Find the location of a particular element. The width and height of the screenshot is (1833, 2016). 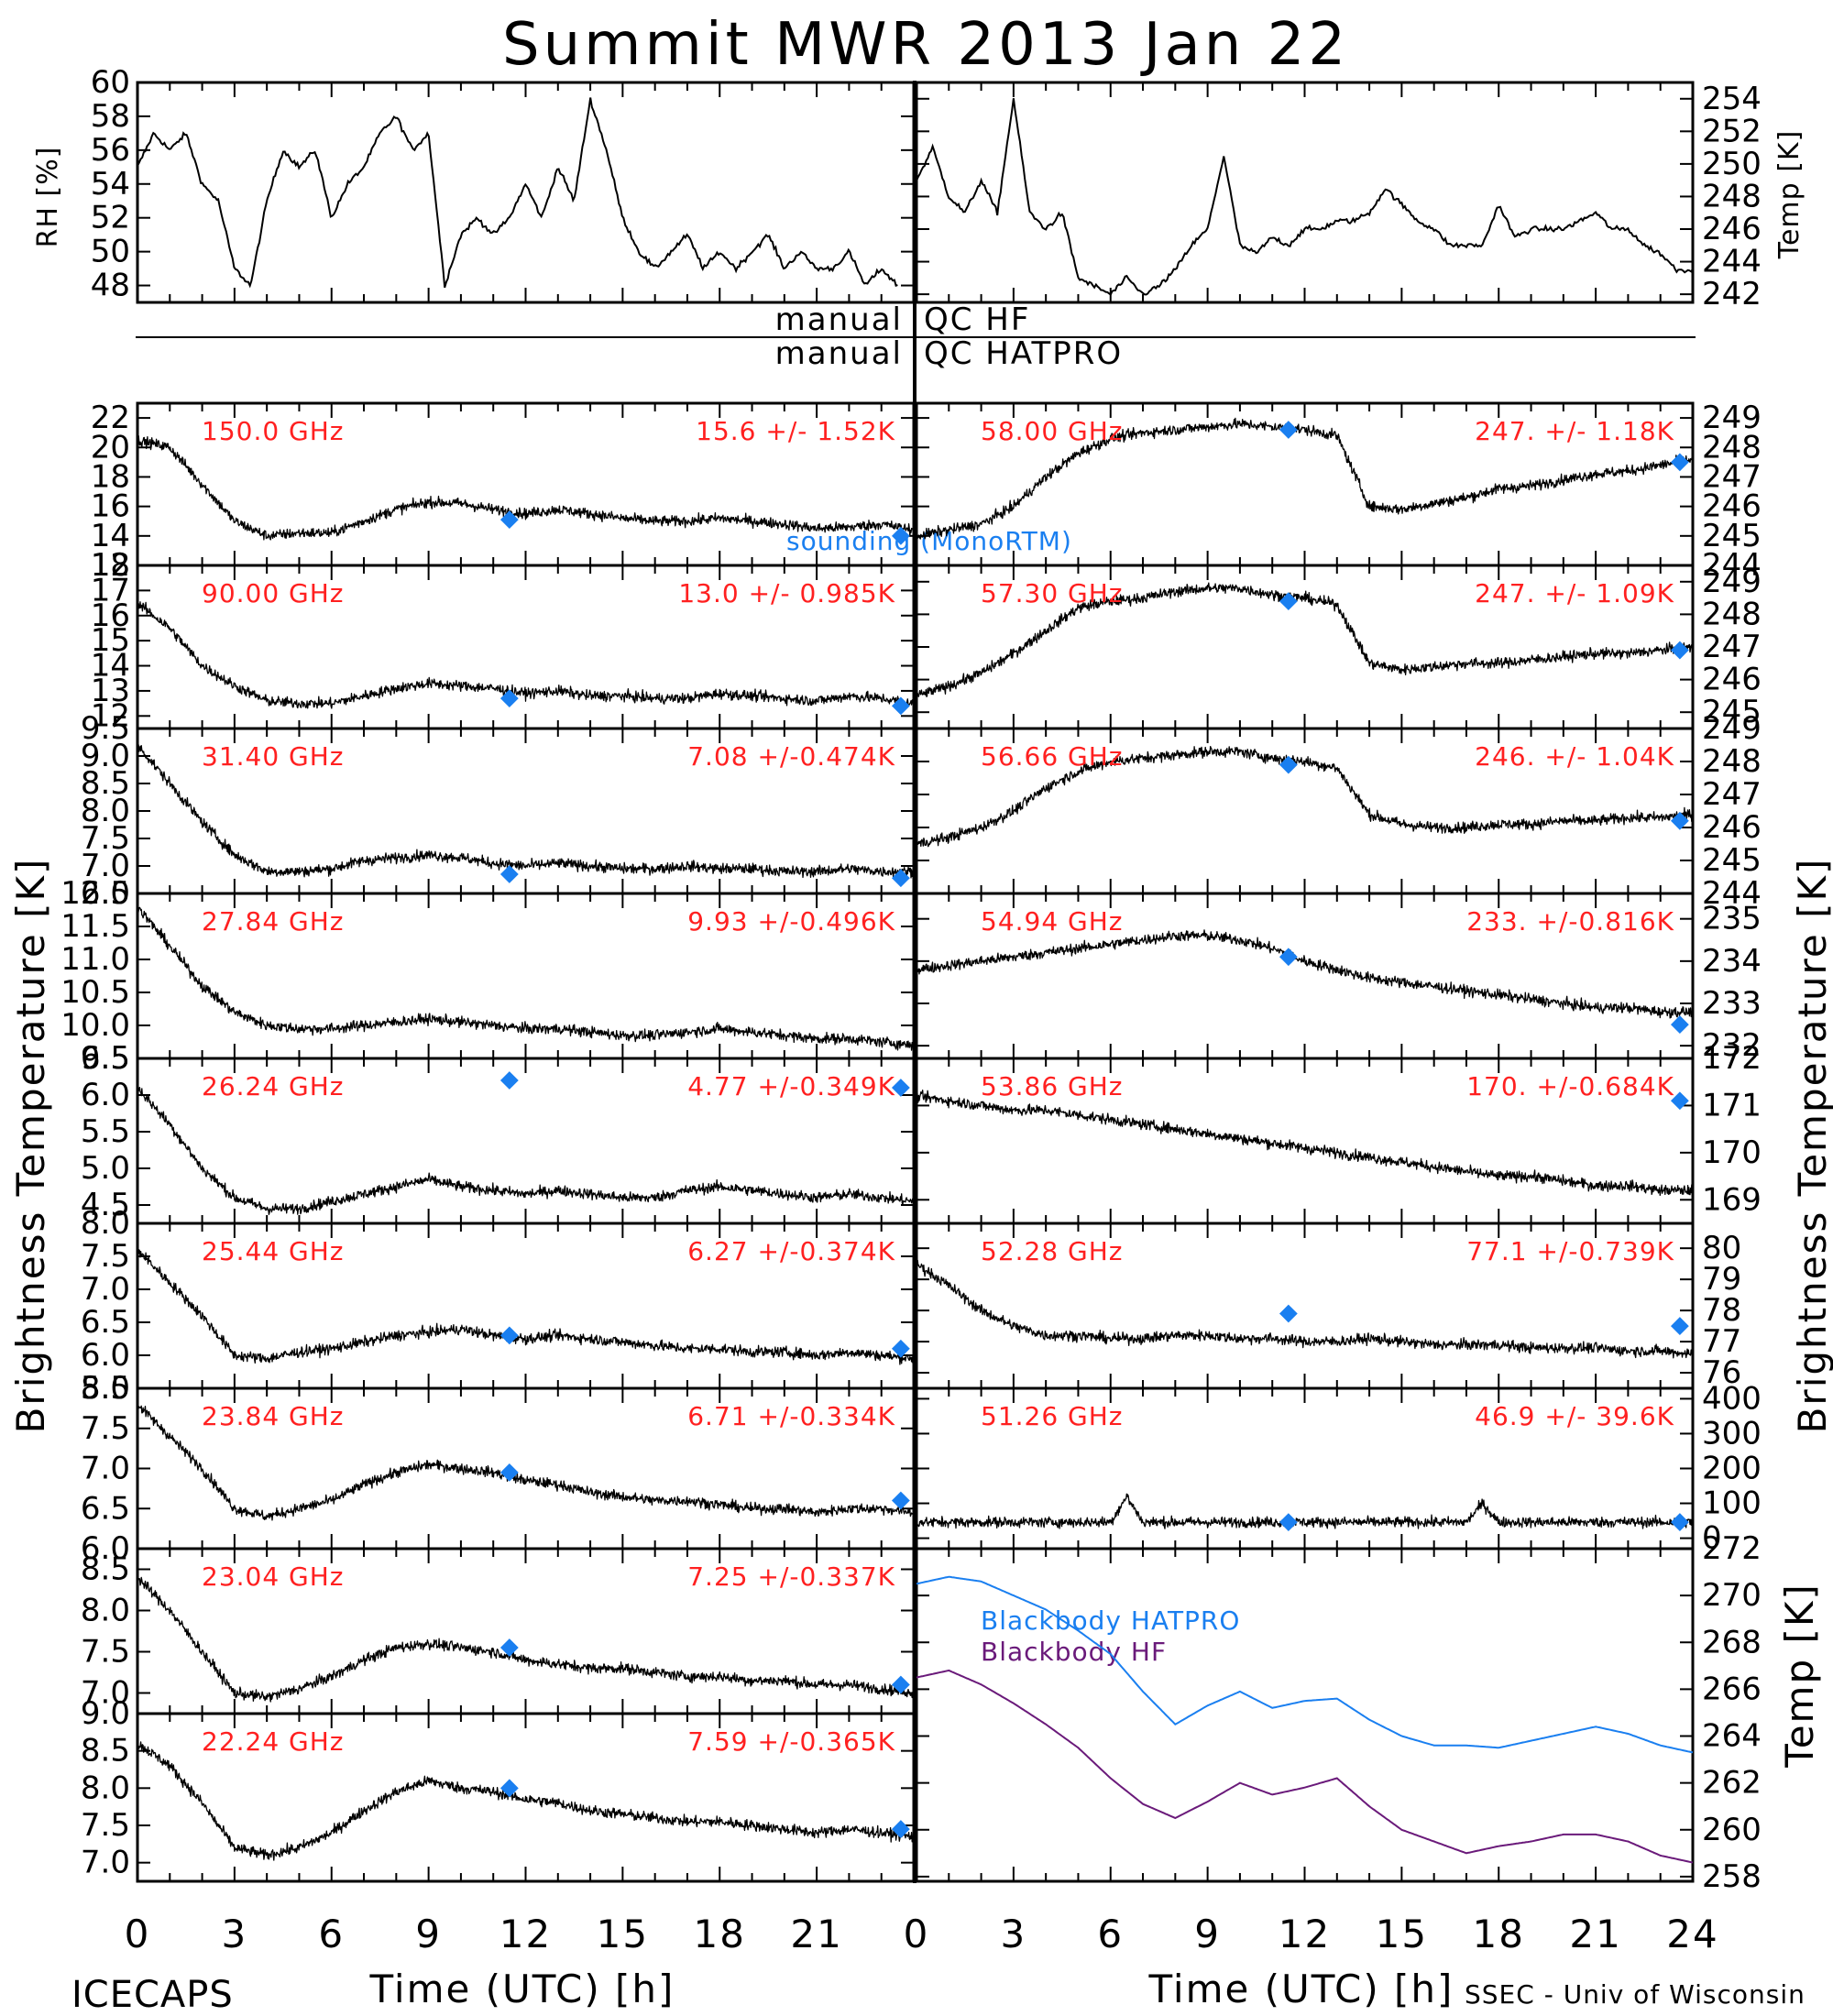

y-tick-label: 16 is located at coordinates (110, 615).